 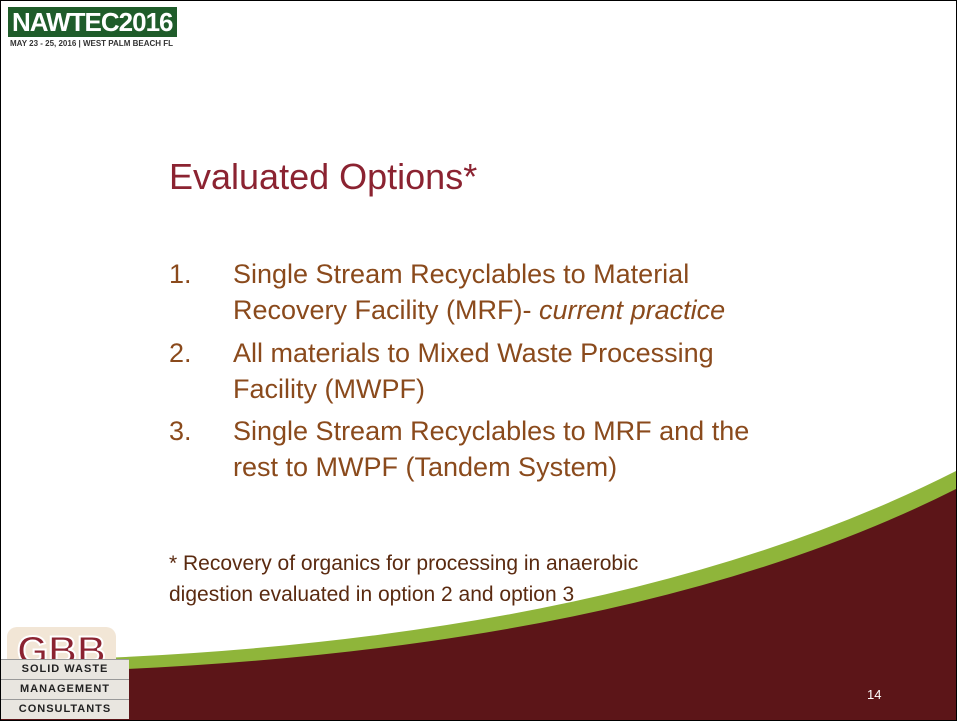 I want to click on item-line: Single Stream Recyclables to Material, so click(x=461, y=274).